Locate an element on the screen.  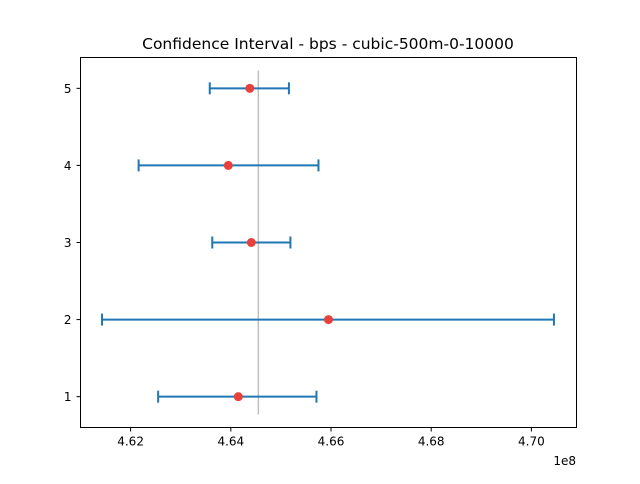
y-tick-label: 5 is located at coordinates (68, 89).